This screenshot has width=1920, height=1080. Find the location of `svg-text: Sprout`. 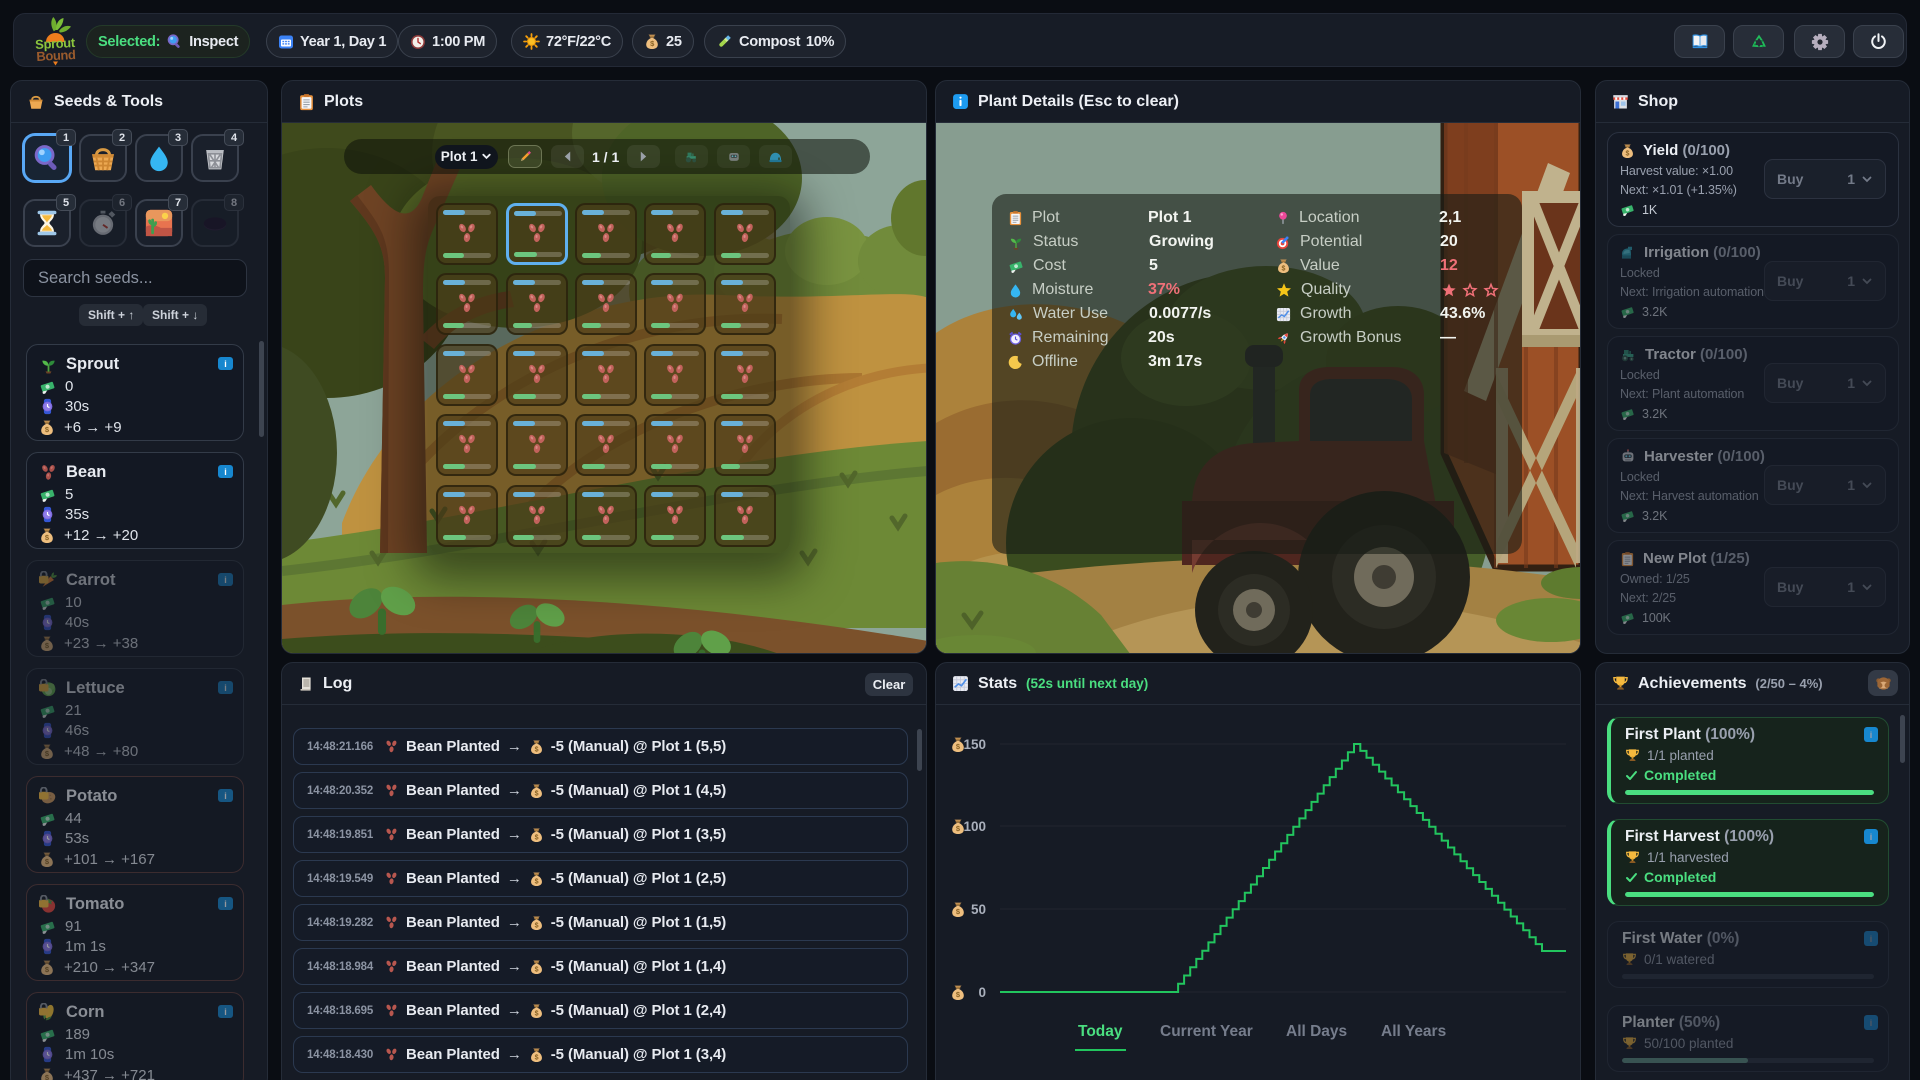

svg-text: Sprout is located at coordinates (55, 43).